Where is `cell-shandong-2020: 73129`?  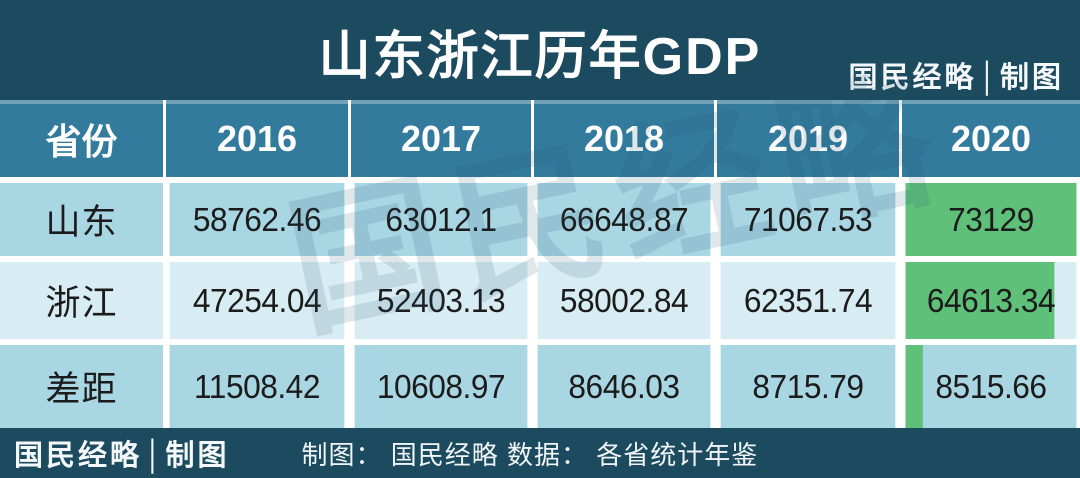
cell-shandong-2020: 73129 is located at coordinates (991, 219).